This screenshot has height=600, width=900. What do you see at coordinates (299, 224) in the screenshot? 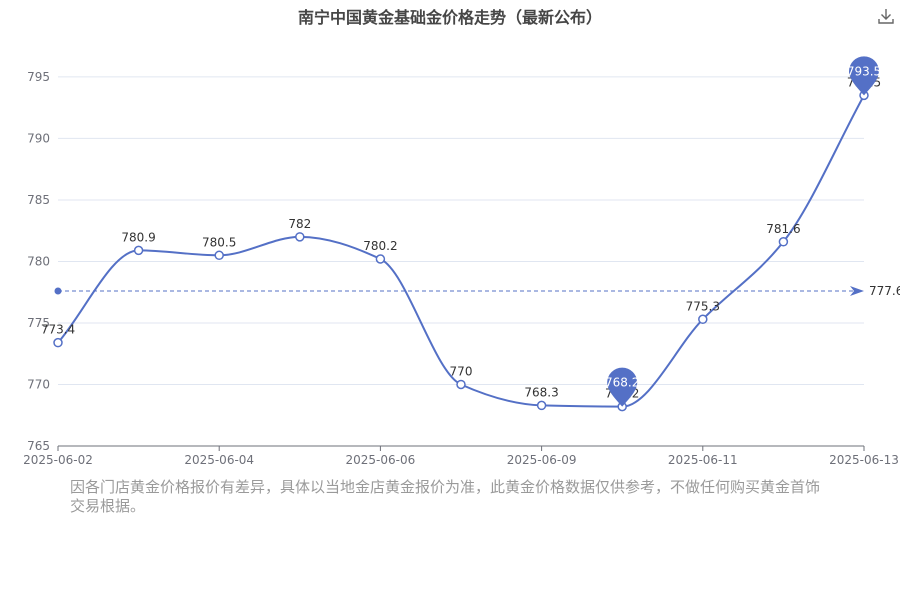
I see `data-label: 782` at bounding box center [299, 224].